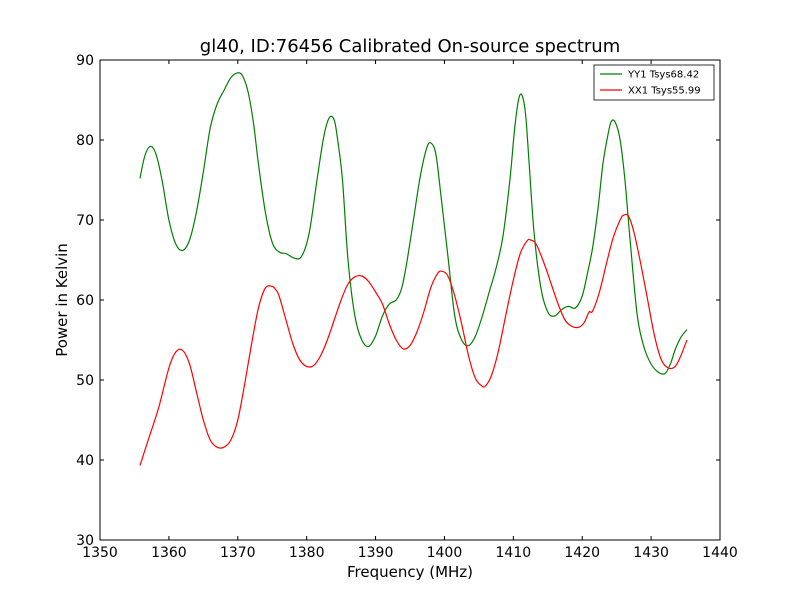  What do you see at coordinates (376, 553) in the screenshot?
I see `x-tick-label: 1390` at bounding box center [376, 553].